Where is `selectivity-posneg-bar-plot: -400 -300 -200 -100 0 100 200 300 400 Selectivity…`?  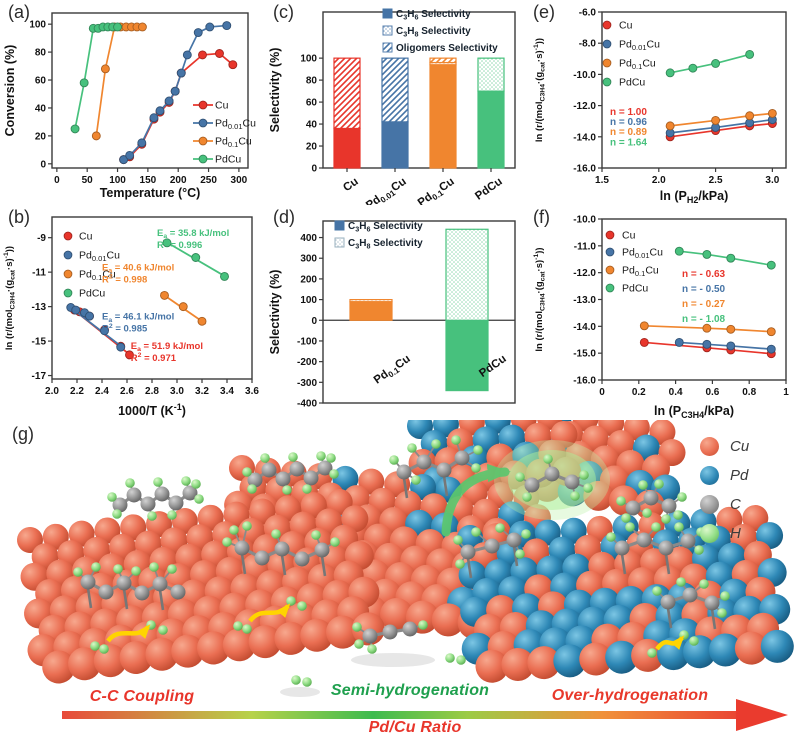
selectivity-posneg-bar-plot: -400 -300 -200 -100 0 100 200 300 400 Selectivity… is located at coordinates (392, 315).